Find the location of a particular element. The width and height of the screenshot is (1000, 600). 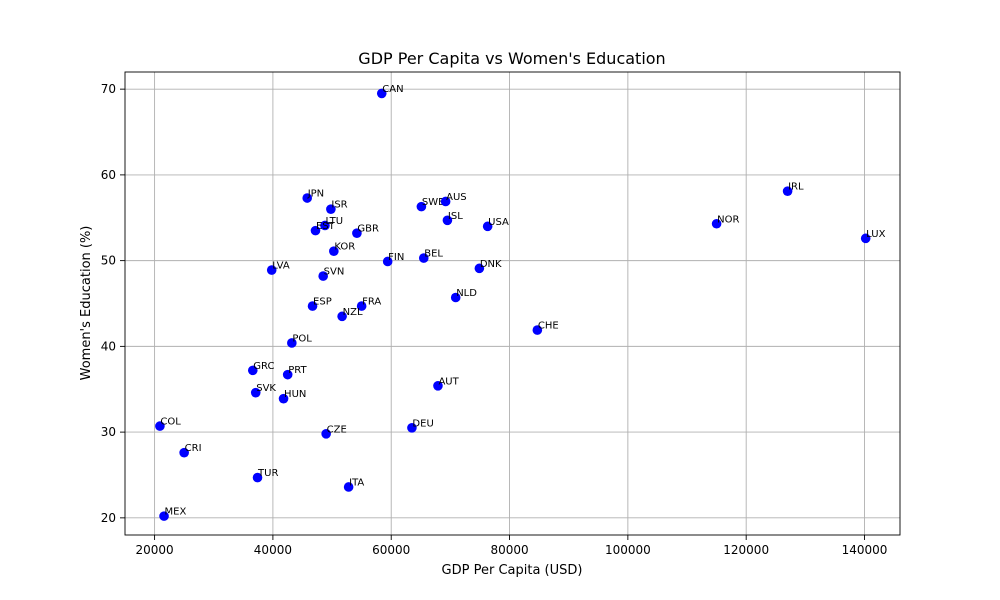

y-tick-label: 50 is located at coordinates (108, 261).